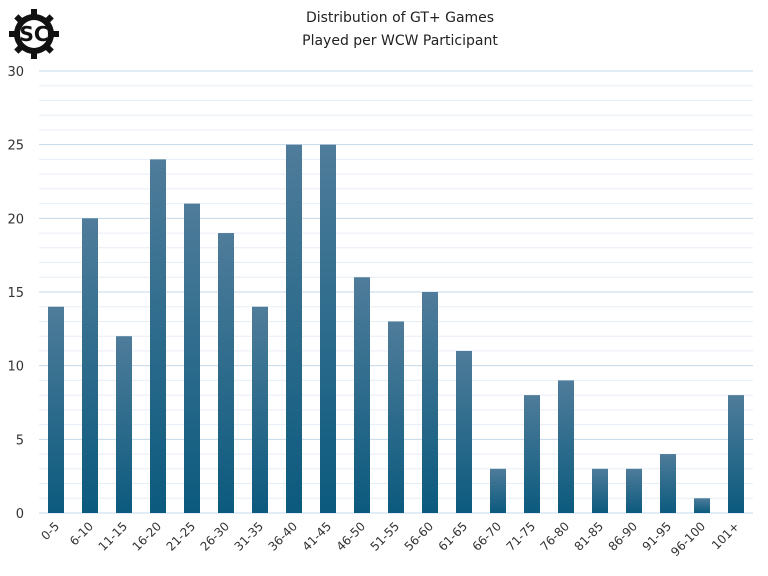  Describe the element at coordinates (487, 536) in the screenshot. I see `x-tick-label: 66-70` at that location.